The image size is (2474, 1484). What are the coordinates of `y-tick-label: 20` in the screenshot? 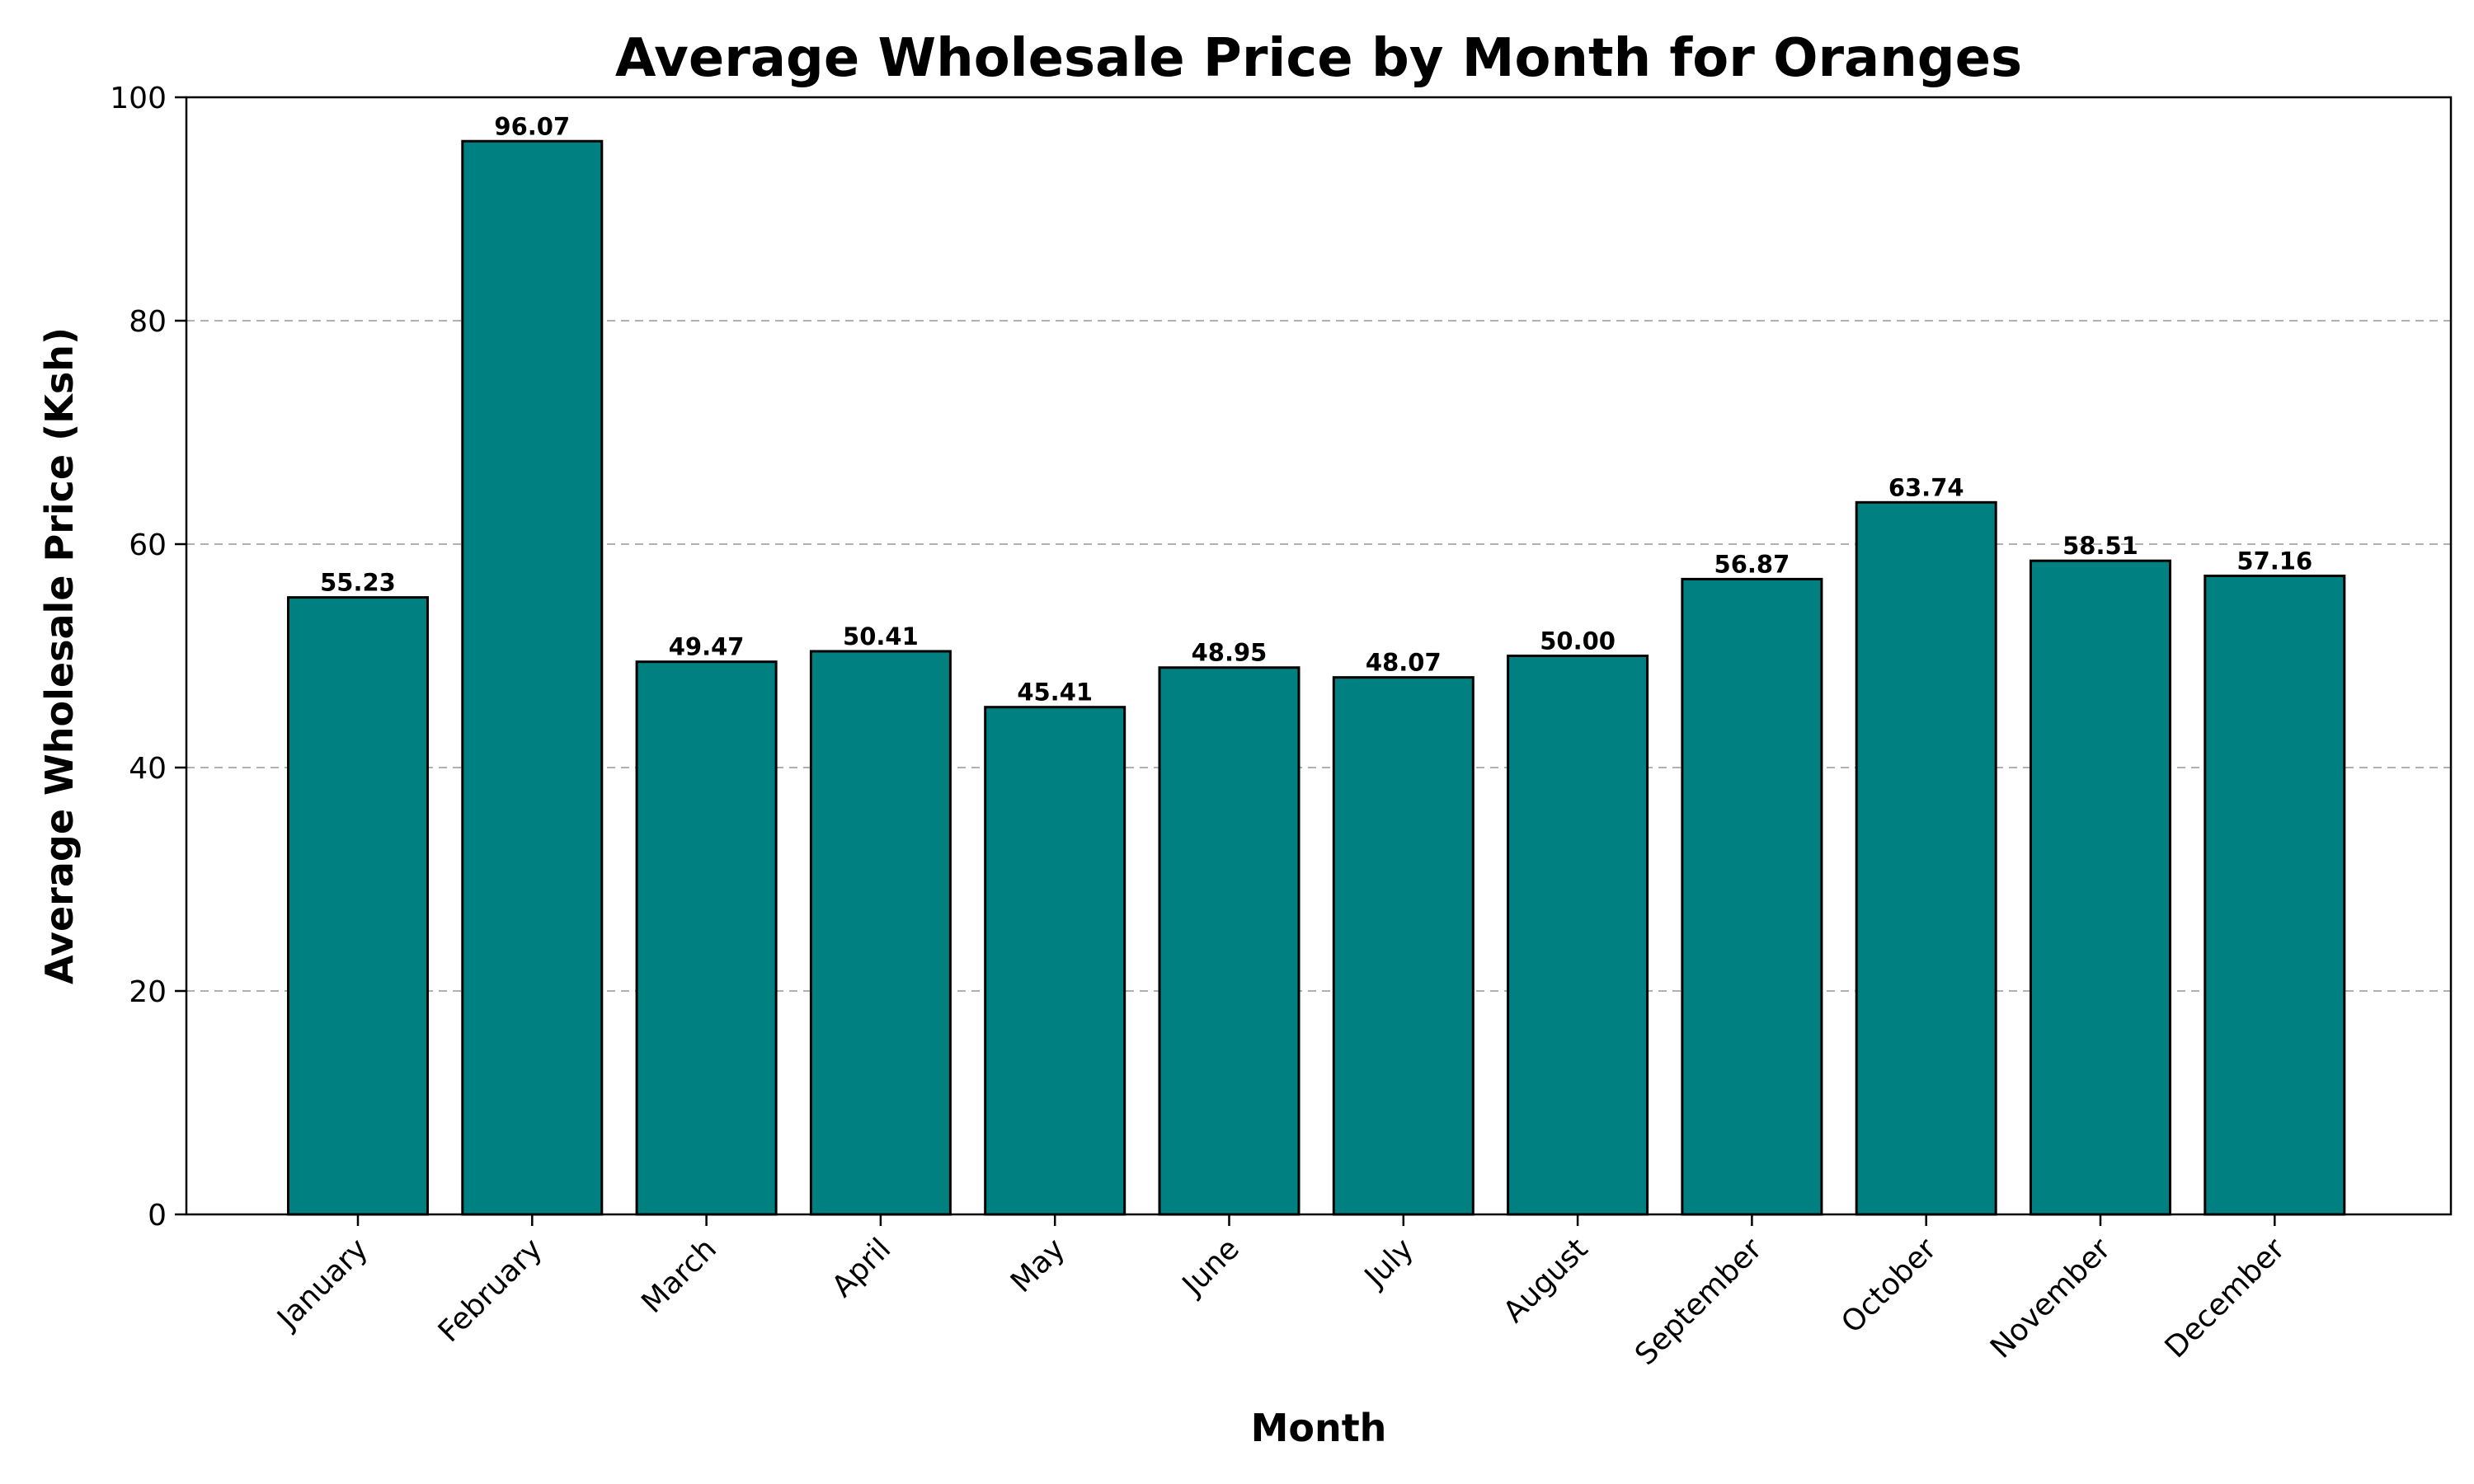 It's located at (148, 992).